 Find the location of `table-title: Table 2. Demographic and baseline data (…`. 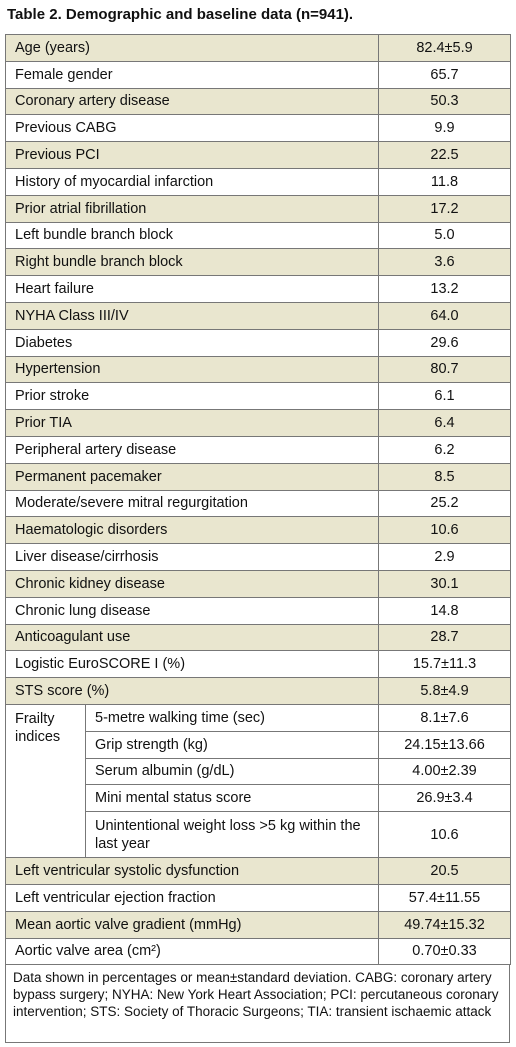

table-title: Table 2. Demographic and baseline data (… is located at coordinates (180, 14).